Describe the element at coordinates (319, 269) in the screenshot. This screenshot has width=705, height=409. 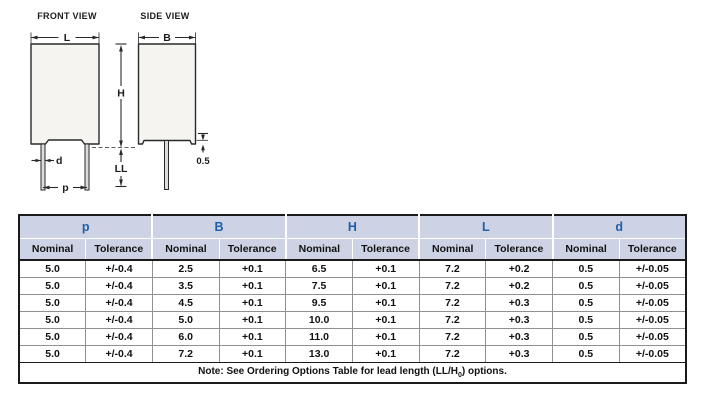
I see `table-cell: 6.5` at that location.